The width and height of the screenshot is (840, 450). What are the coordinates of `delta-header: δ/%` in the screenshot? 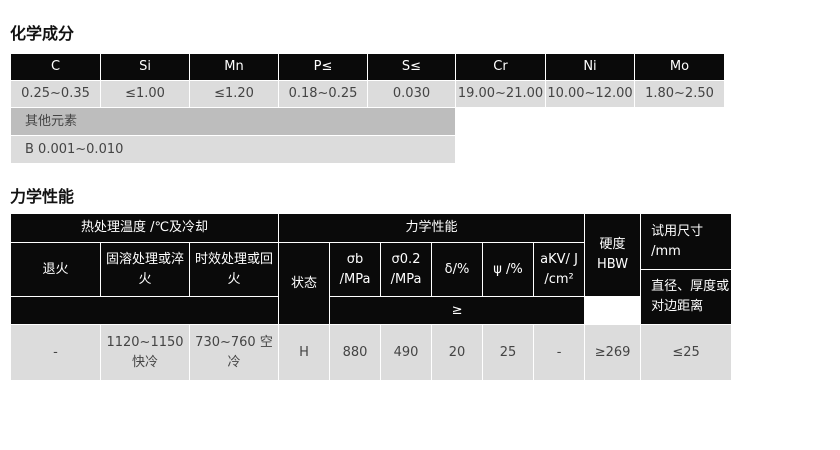 It's located at (457, 269).